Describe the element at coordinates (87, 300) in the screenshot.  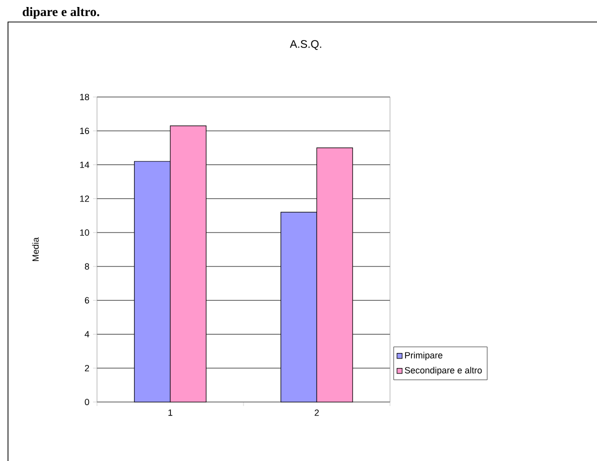
I see `y-tick-label: 6` at that location.